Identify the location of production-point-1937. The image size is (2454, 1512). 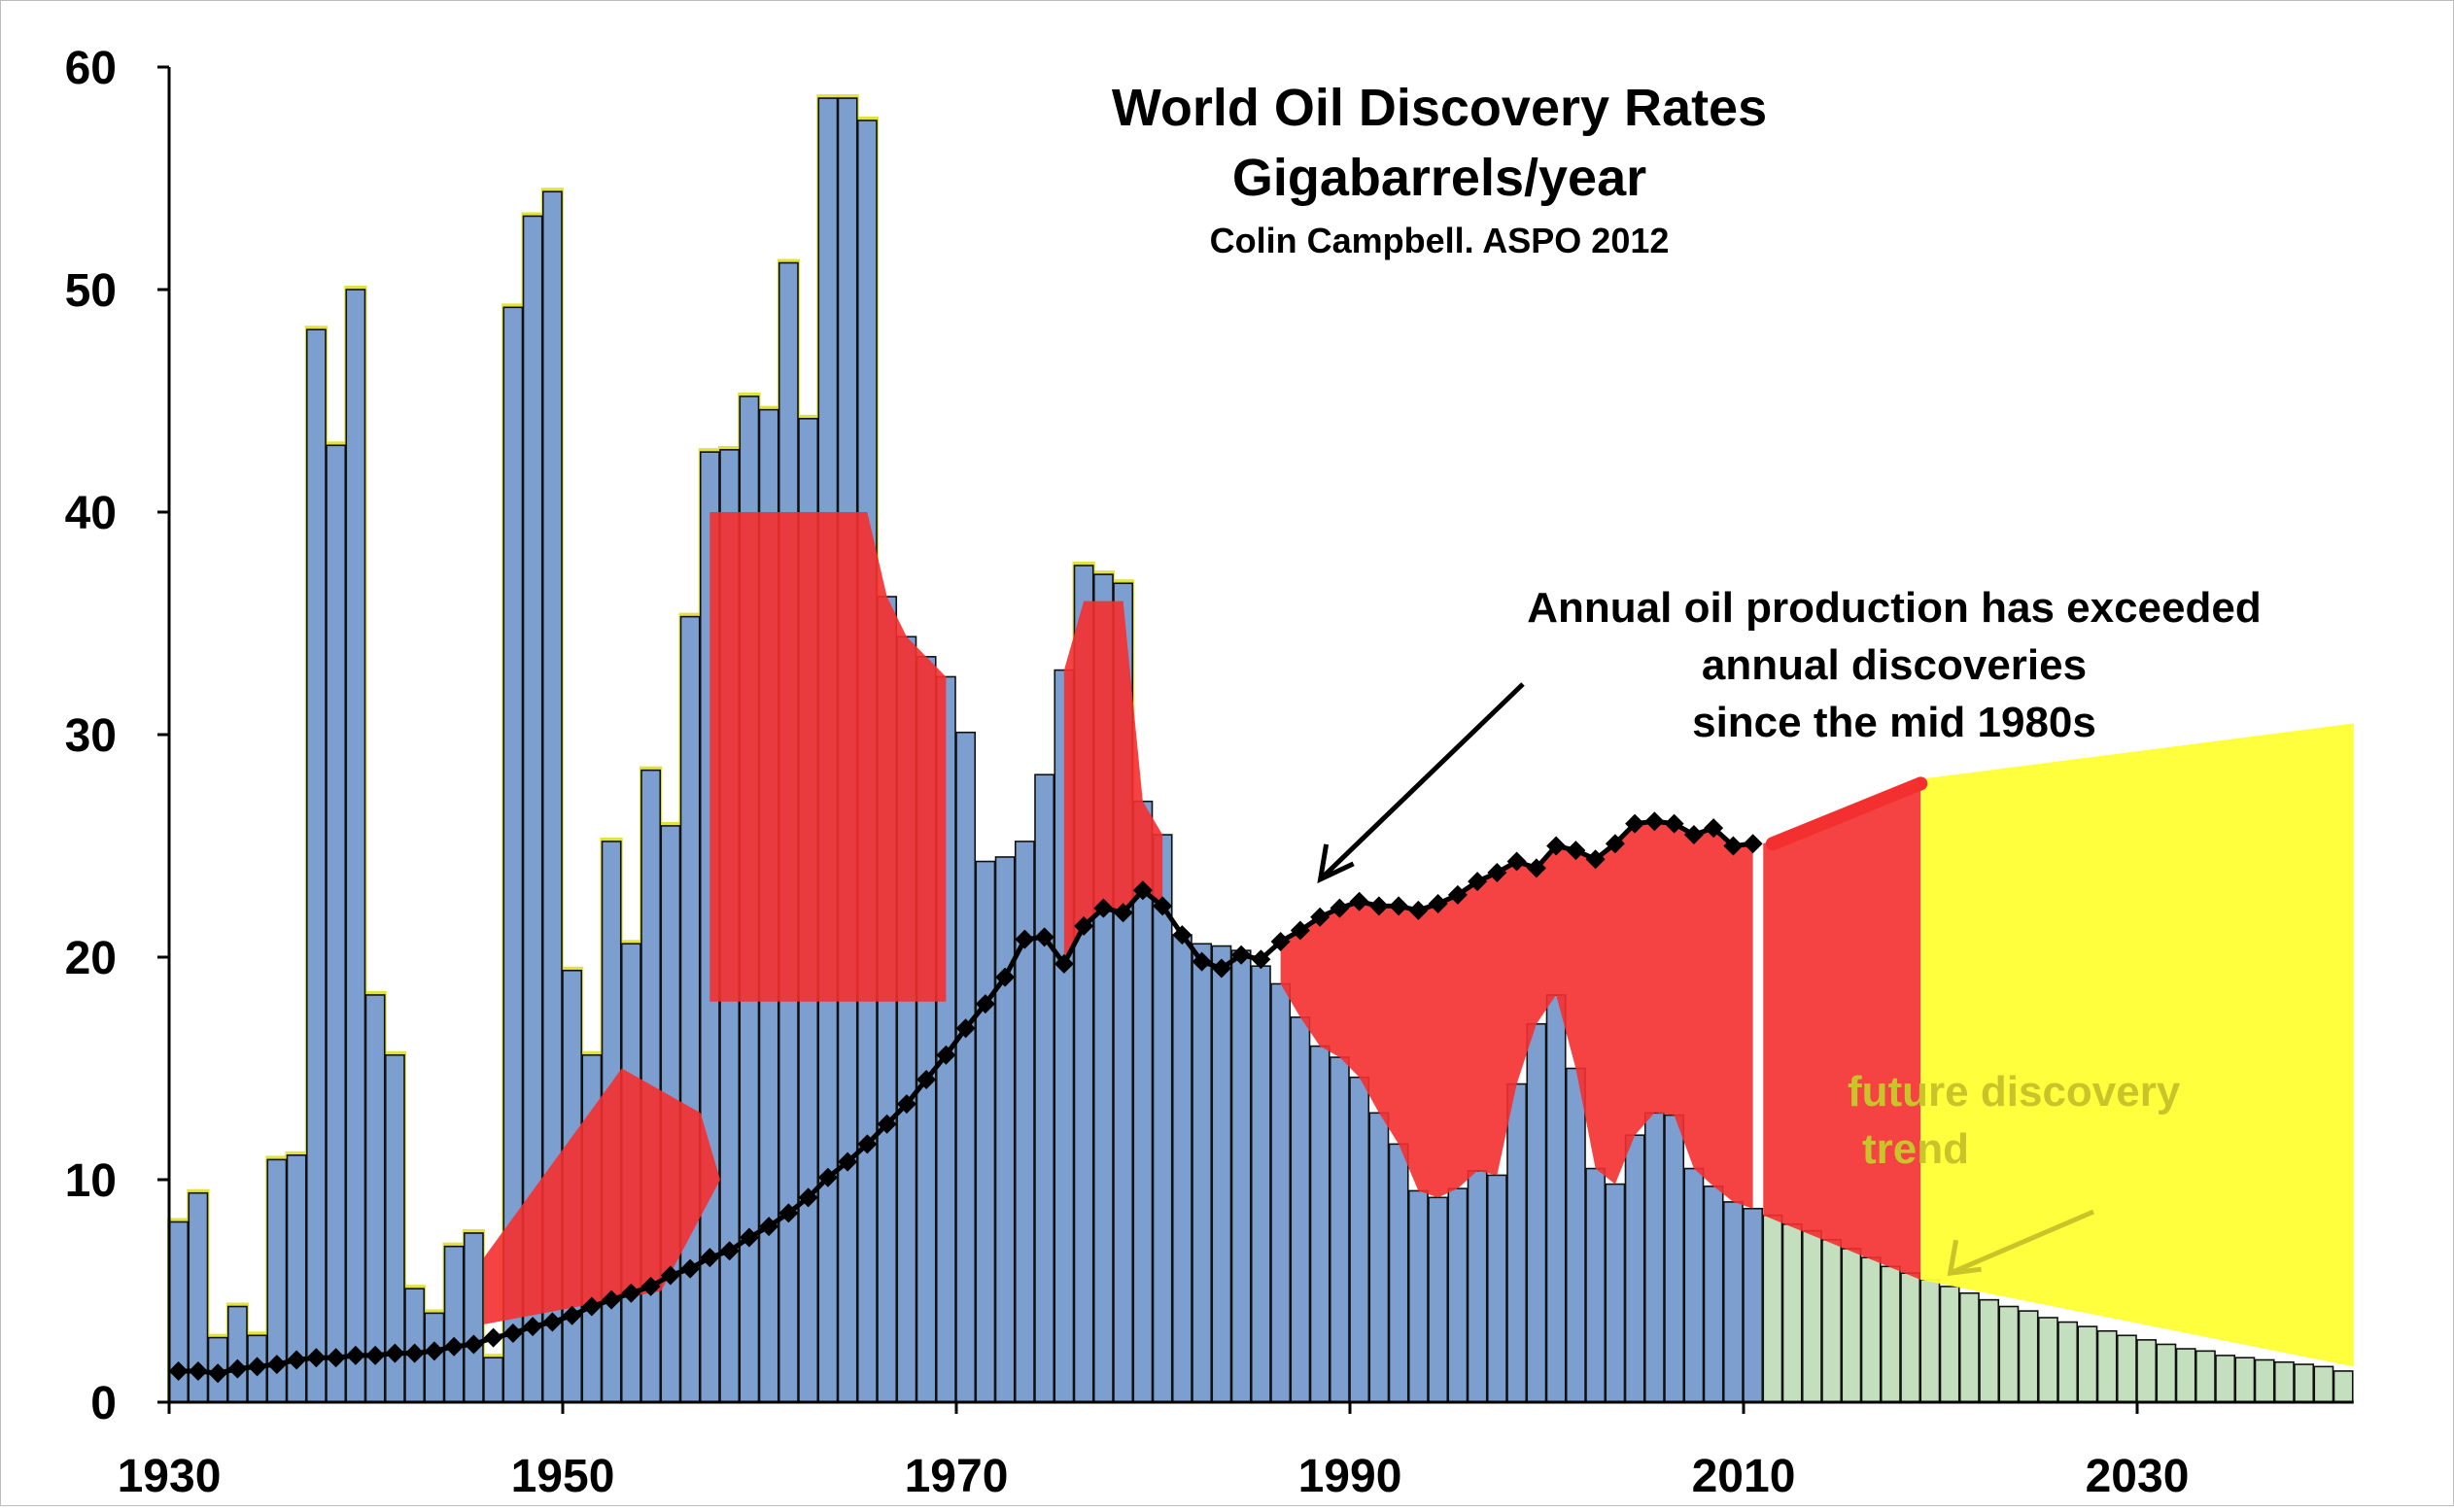
(316, 1358).